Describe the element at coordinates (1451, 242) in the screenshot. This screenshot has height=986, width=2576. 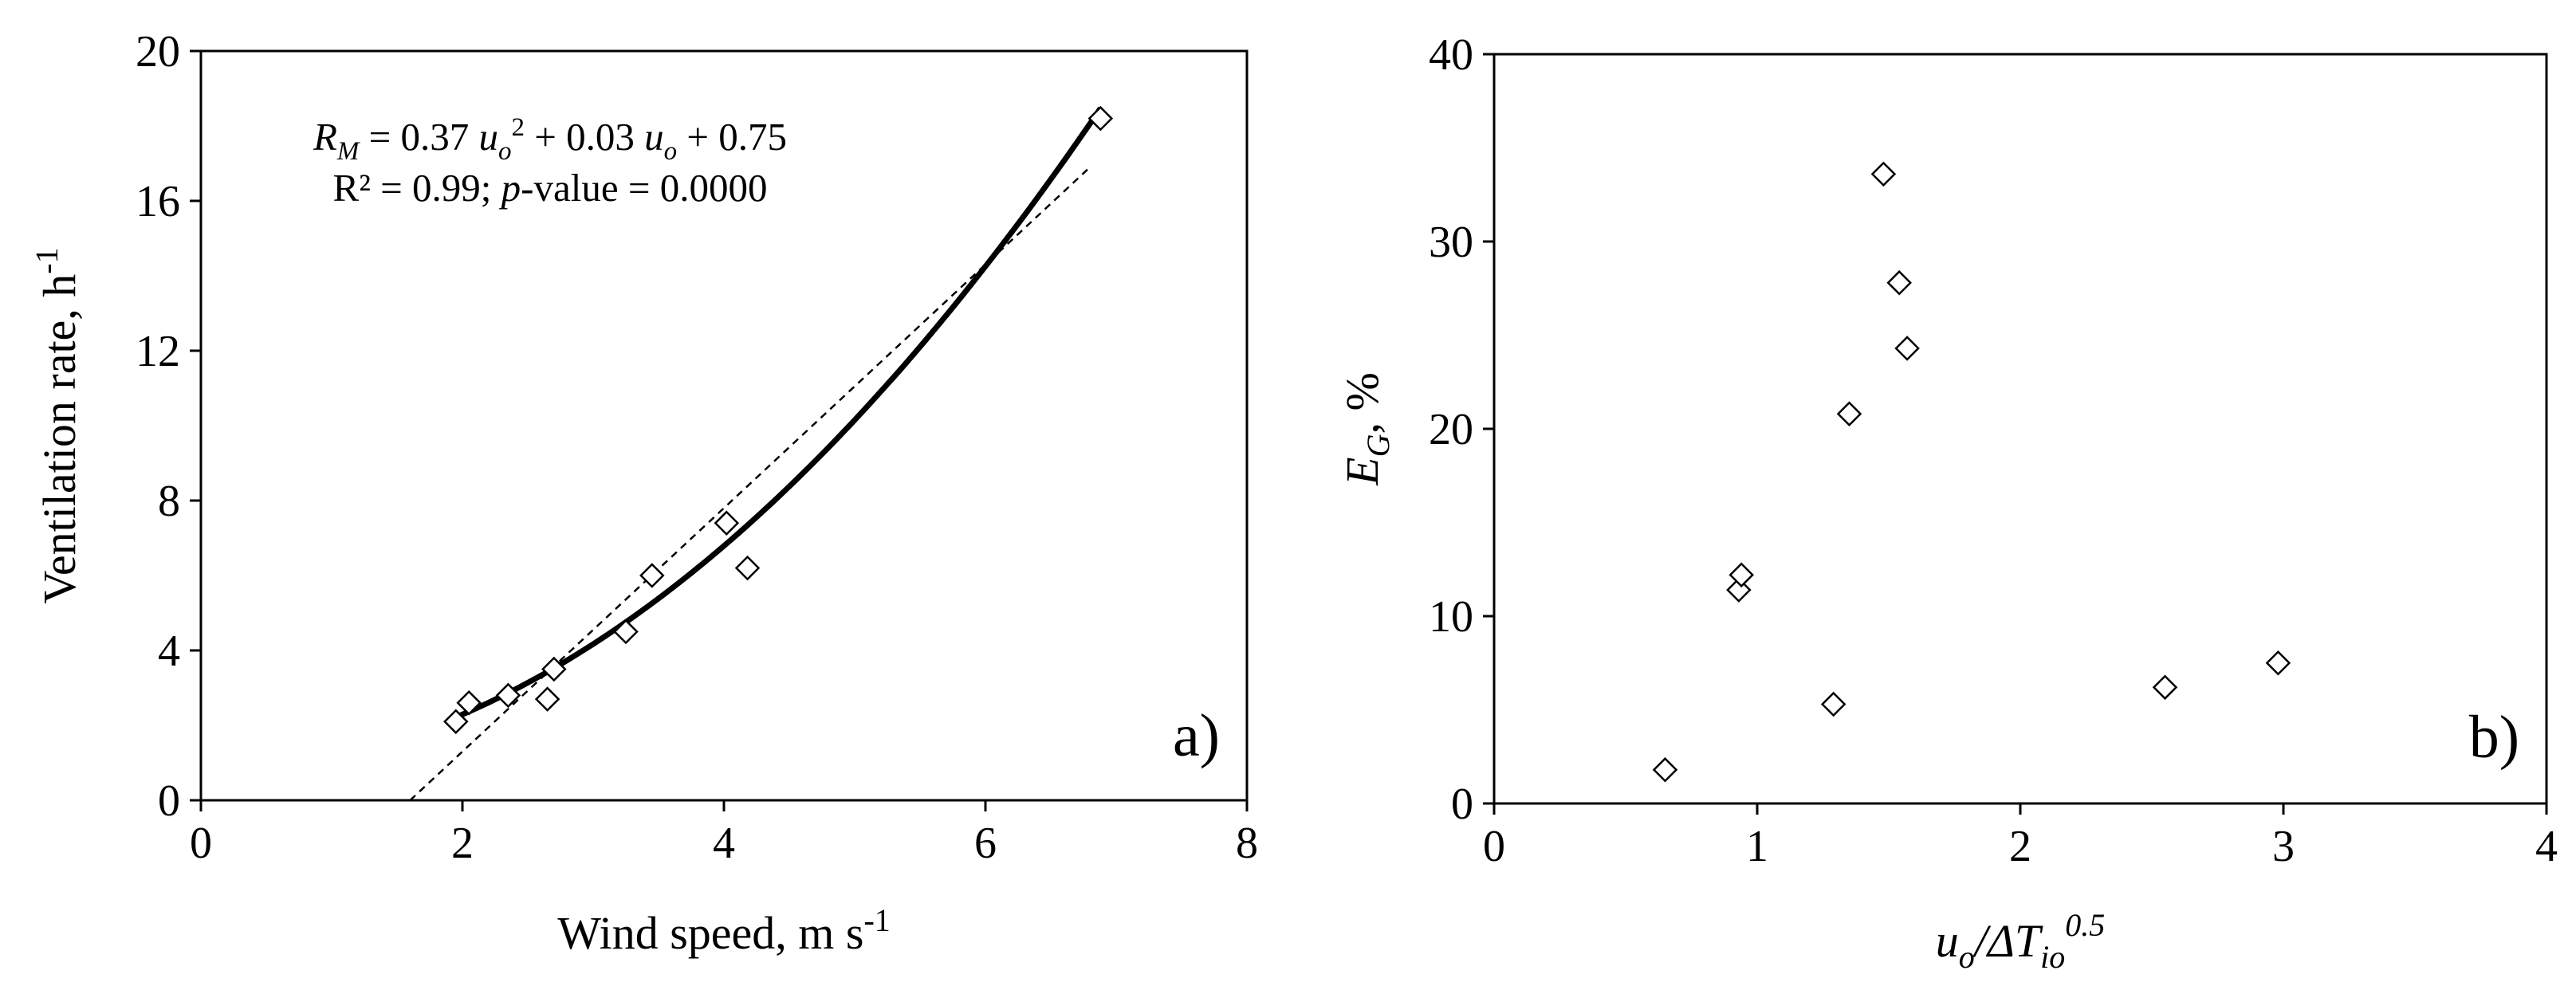
I see `y-tick-label: 30` at that location.